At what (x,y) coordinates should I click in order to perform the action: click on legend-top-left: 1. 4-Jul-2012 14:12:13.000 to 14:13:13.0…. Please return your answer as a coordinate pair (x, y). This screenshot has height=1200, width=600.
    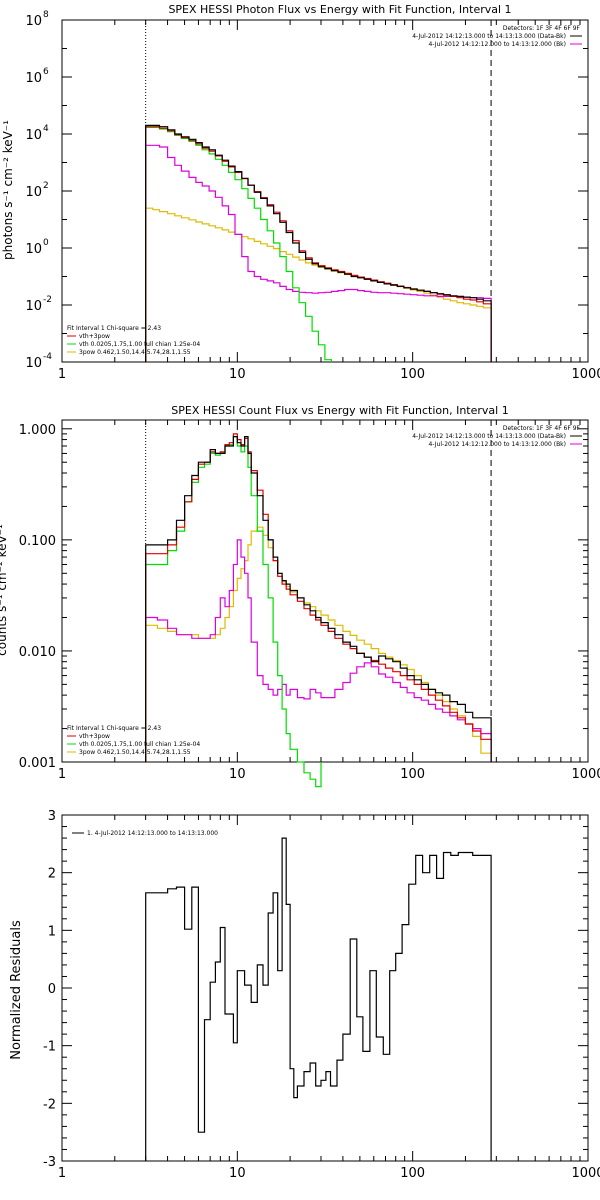
    Looking at the image, I should click on (145, 833).